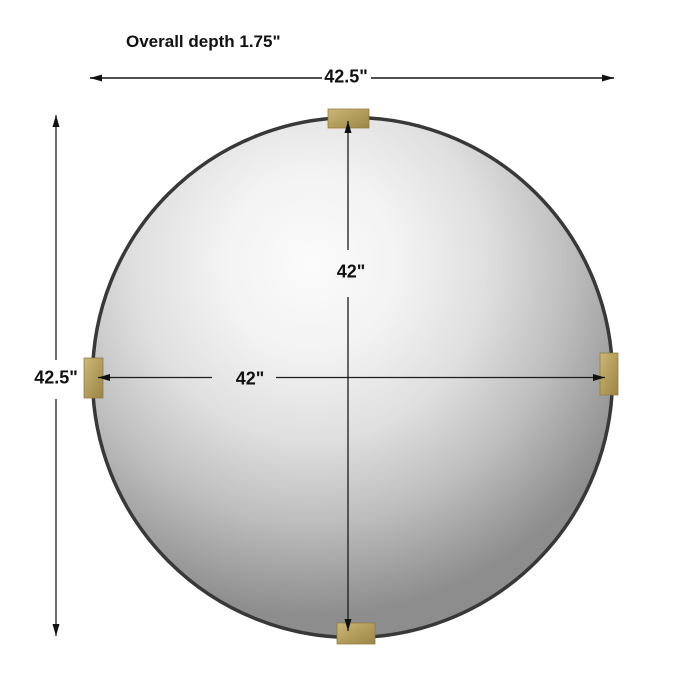 The image size is (681, 700). Describe the element at coordinates (351, 271) in the screenshot. I see `inner-height-label: 42"` at that location.